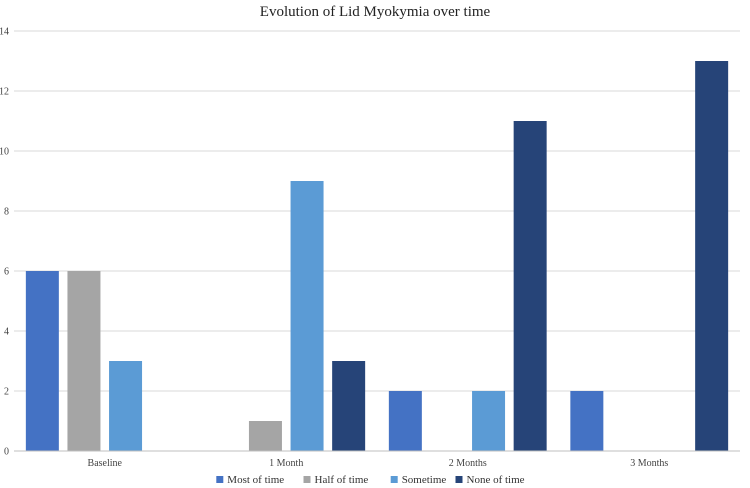 Image resolution: width=750 pixels, height=488 pixels. What do you see at coordinates (375, 12) in the screenshot?
I see `chart-title: Evolution of Lid Myokymia over time` at bounding box center [375, 12].